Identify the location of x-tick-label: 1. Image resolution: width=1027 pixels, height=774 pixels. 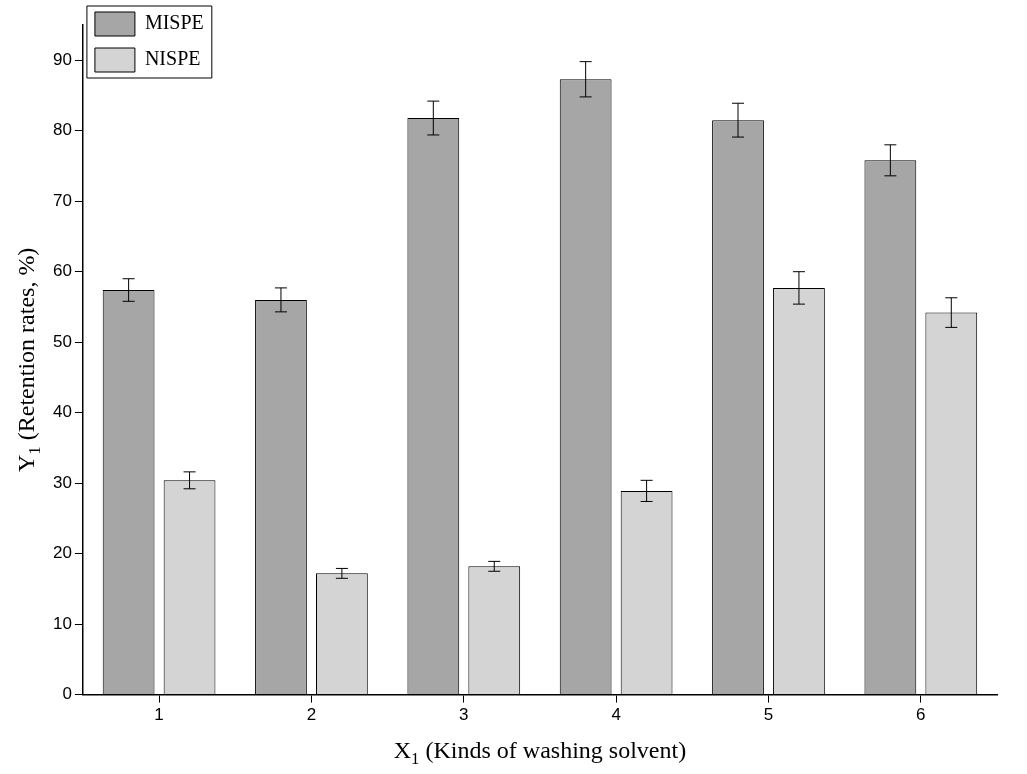
(159, 715).